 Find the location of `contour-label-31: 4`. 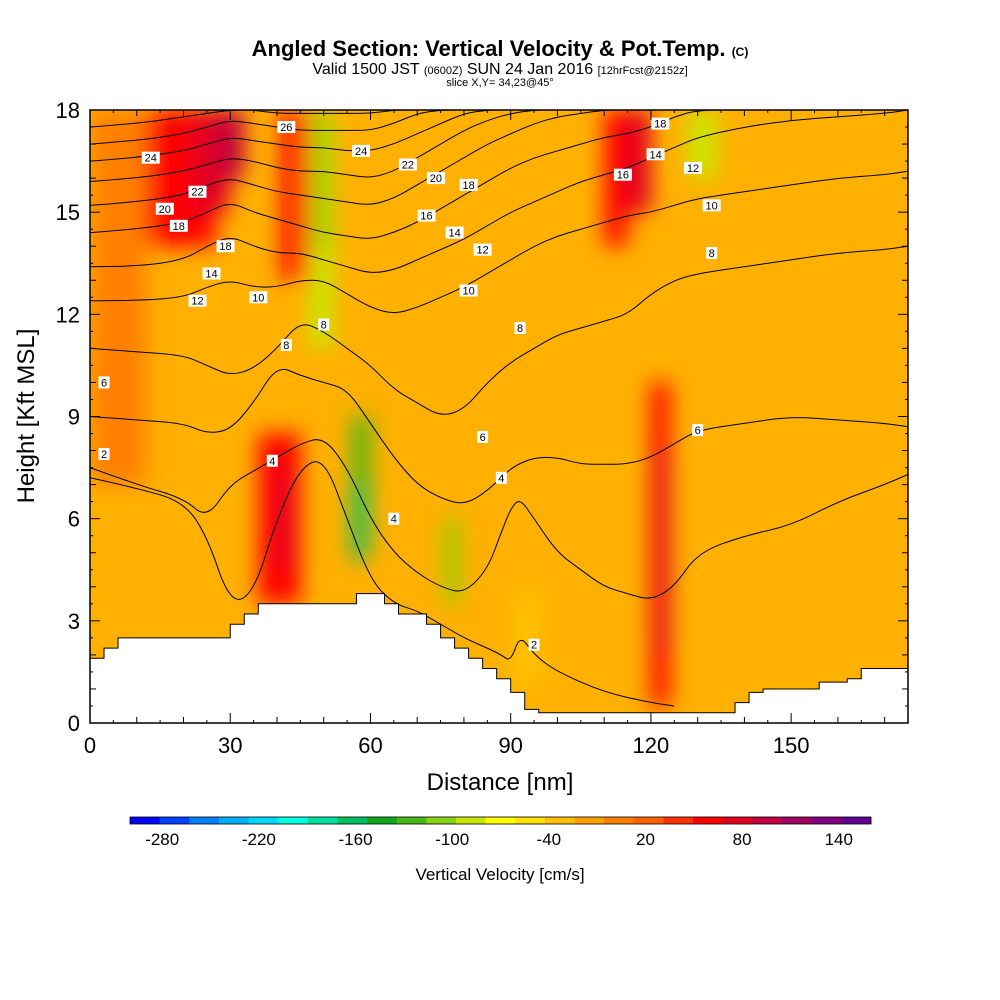

contour-label-31: 4 is located at coordinates (394, 520).